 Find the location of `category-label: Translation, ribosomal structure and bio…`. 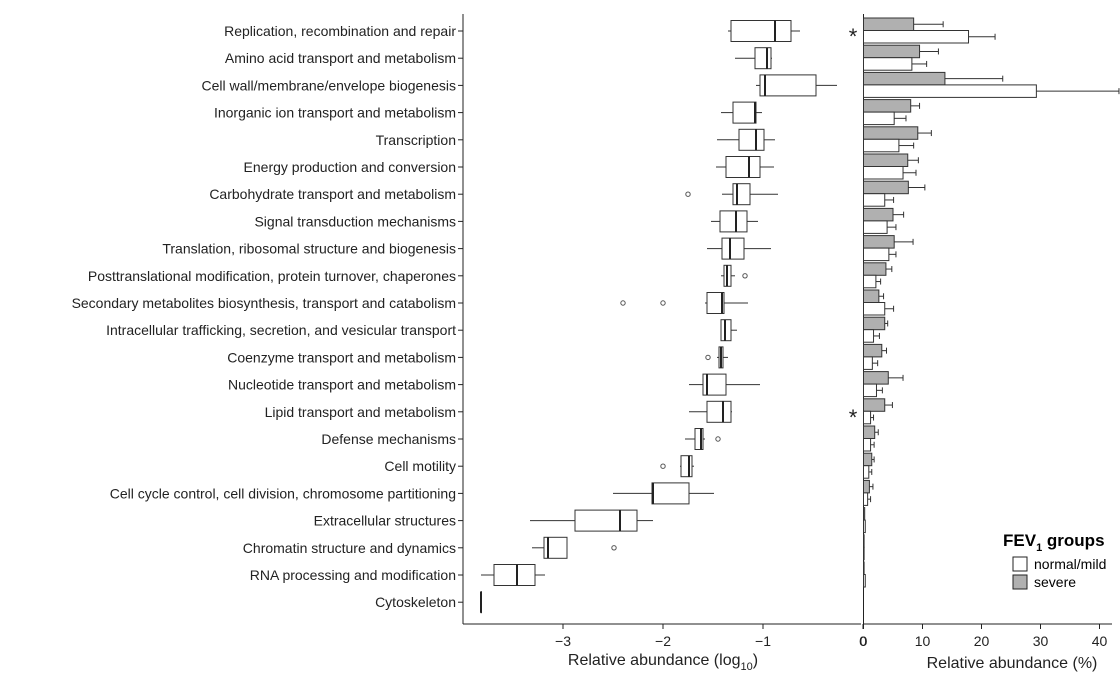

category-label: Translation, ribosomal structure and bio… is located at coordinates (309, 249).